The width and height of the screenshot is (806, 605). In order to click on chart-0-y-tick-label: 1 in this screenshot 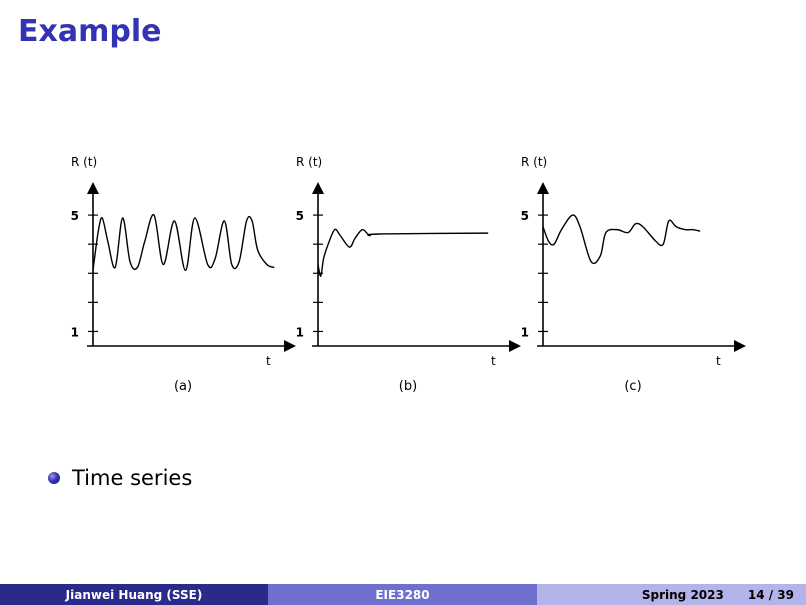, I will do `click(75, 332)`.